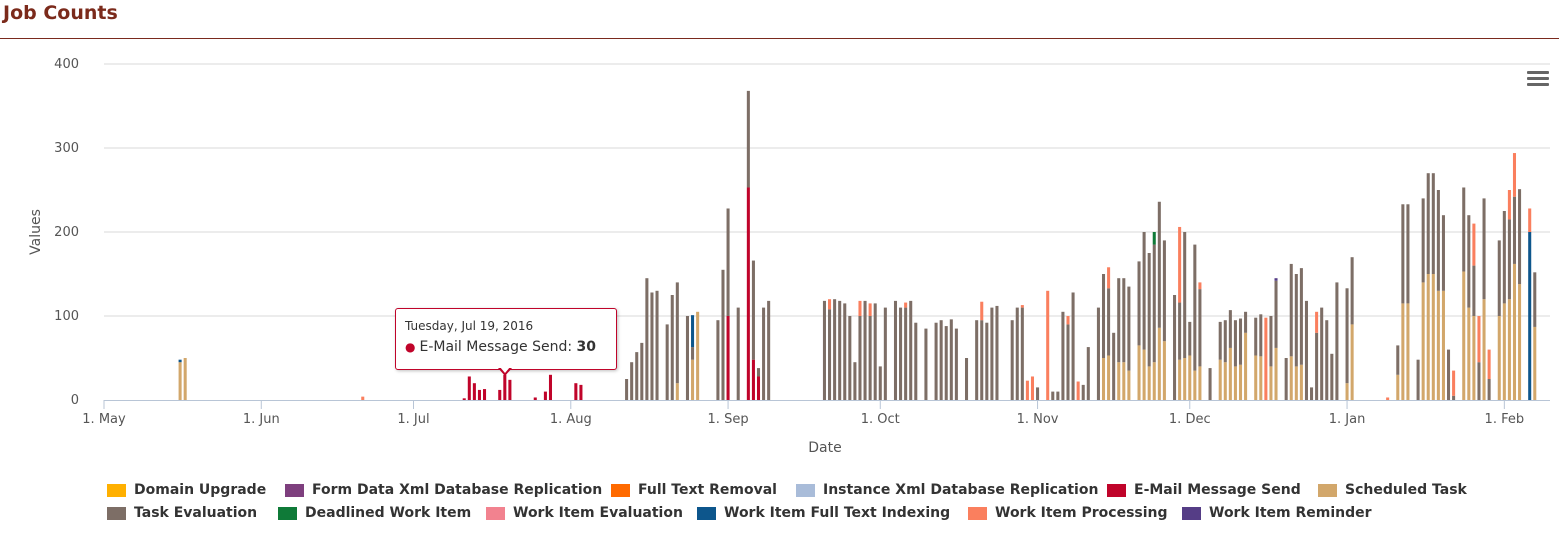  I want to click on x-tick-label: 1. Jun, so click(261, 419).